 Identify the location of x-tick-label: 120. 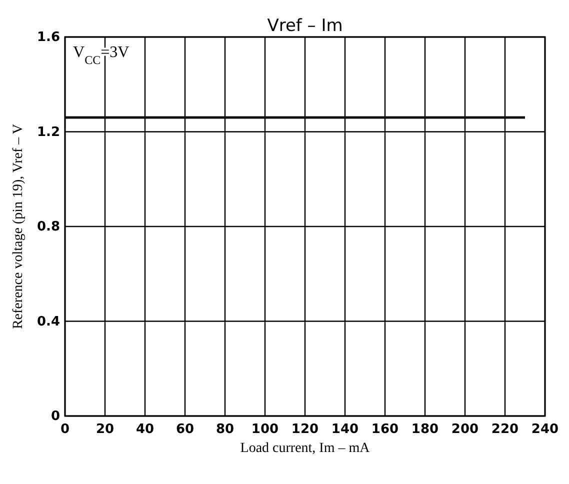
(305, 429).